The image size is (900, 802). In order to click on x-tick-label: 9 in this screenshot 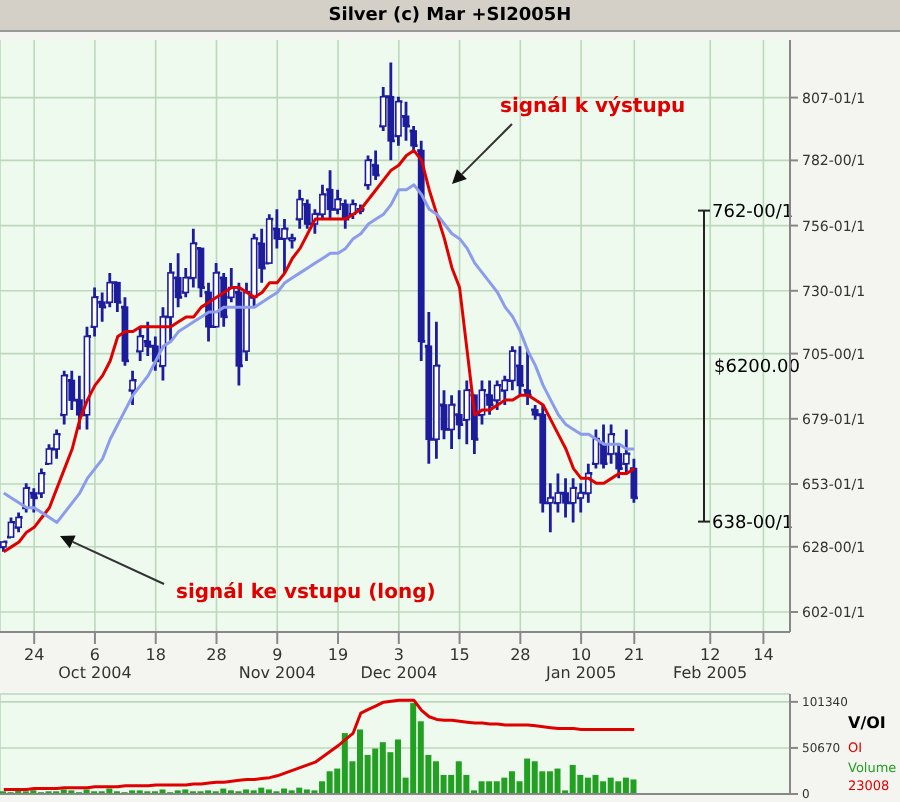, I will do `click(277, 655)`.